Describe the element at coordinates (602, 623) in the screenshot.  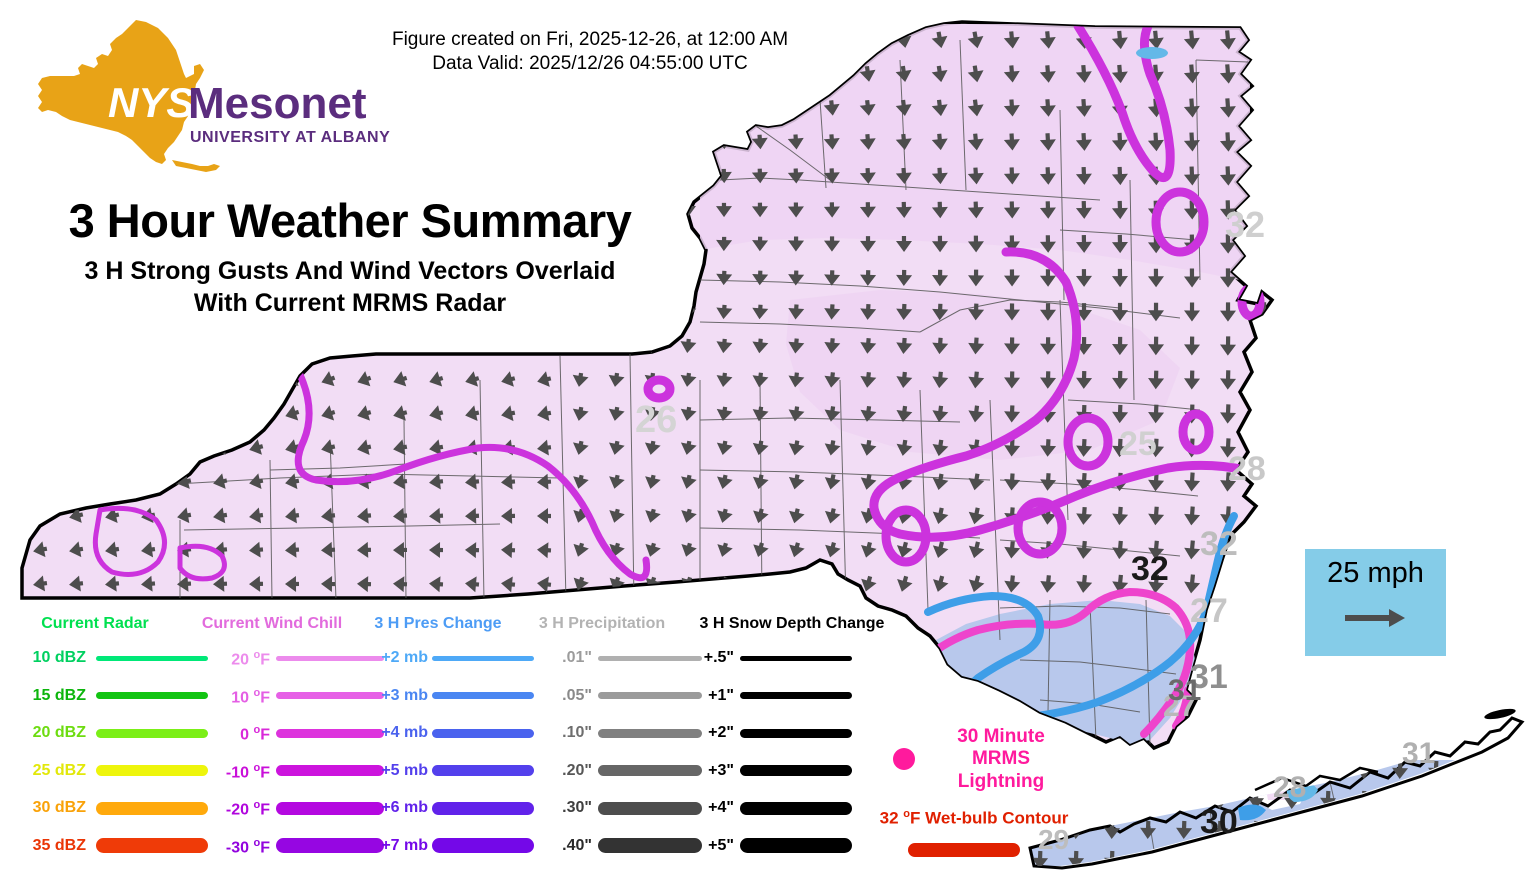
I see `legend-column-title: 3 H Precipitation` at that location.